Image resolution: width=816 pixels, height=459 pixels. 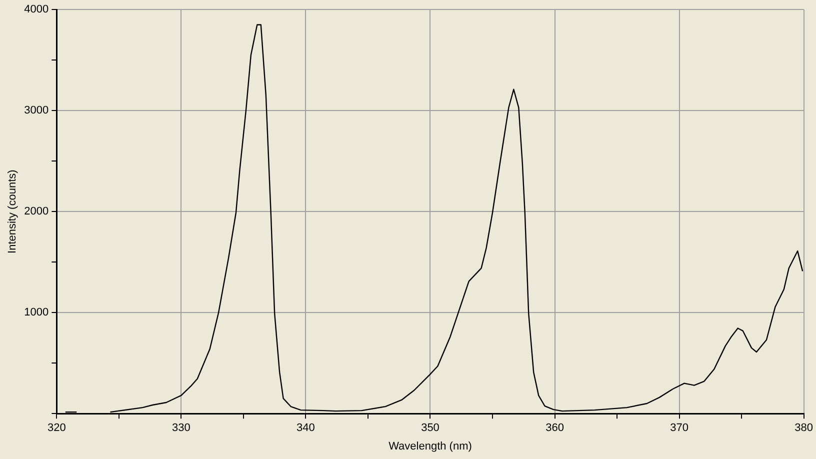 What do you see at coordinates (12, 212) in the screenshot?
I see `y-axis-title: Intensity (counts)` at bounding box center [12, 212].